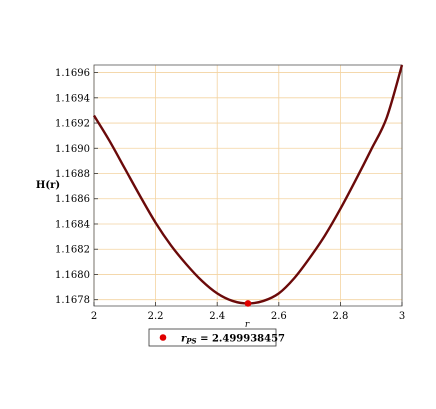 This screenshot has width=436, height=409. What do you see at coordinates (241, 339) in the screenshot?
I see `legend-label-value: = 2.499938457` at bounding box center [241, 339].